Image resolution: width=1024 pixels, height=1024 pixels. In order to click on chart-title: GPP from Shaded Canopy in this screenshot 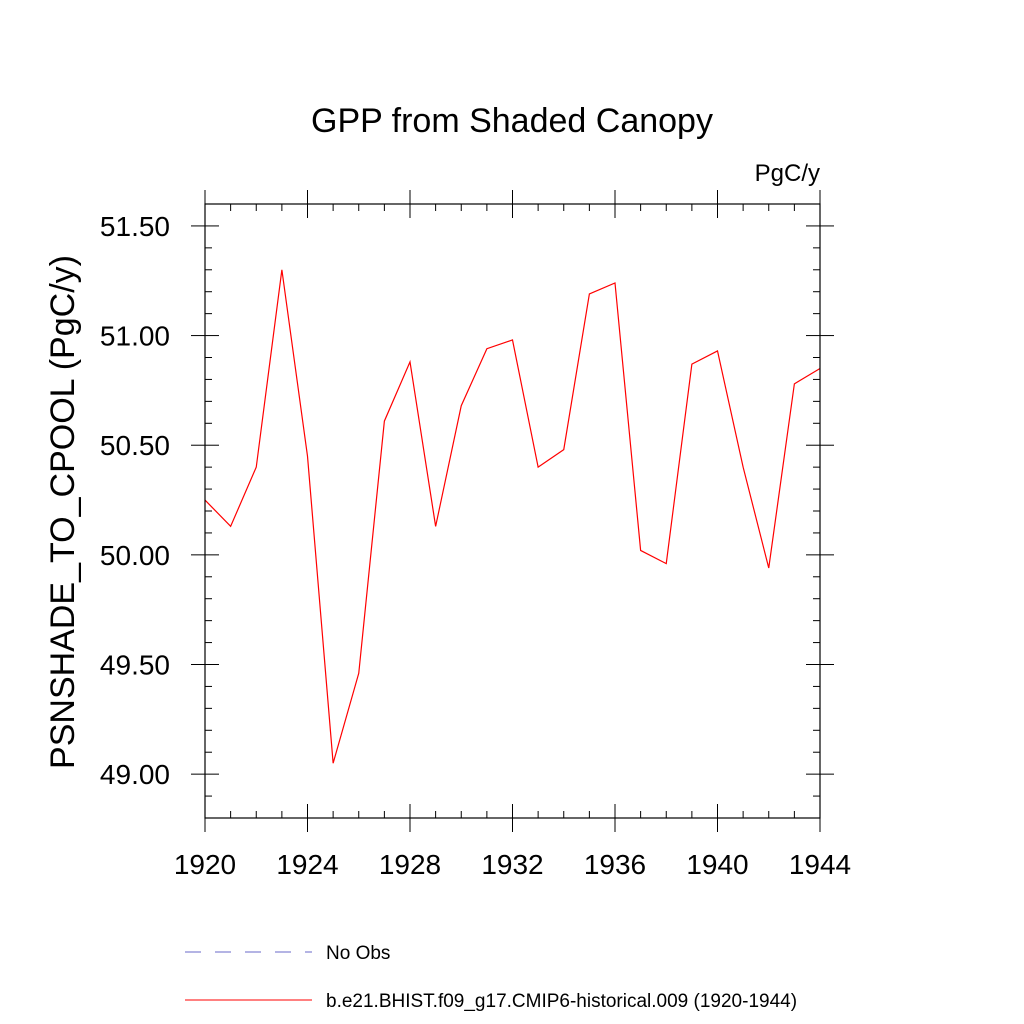, I will do `click(512, 121)`.